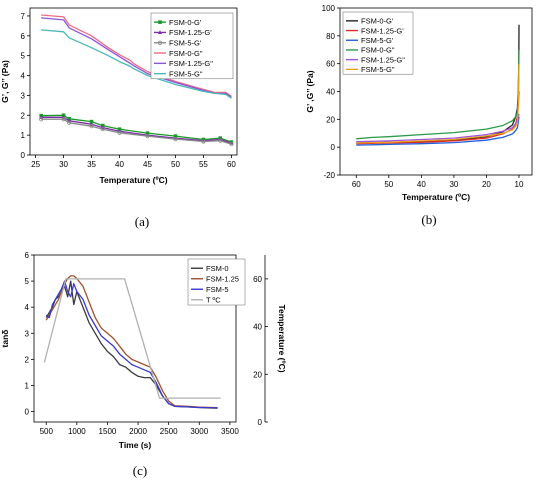 The height and width of the screenshot is (483, 550). What do you see at coordinates (230, 431) in the screenshot?
I see `x-tick-label: 3500` at bounding box center [230, 431].